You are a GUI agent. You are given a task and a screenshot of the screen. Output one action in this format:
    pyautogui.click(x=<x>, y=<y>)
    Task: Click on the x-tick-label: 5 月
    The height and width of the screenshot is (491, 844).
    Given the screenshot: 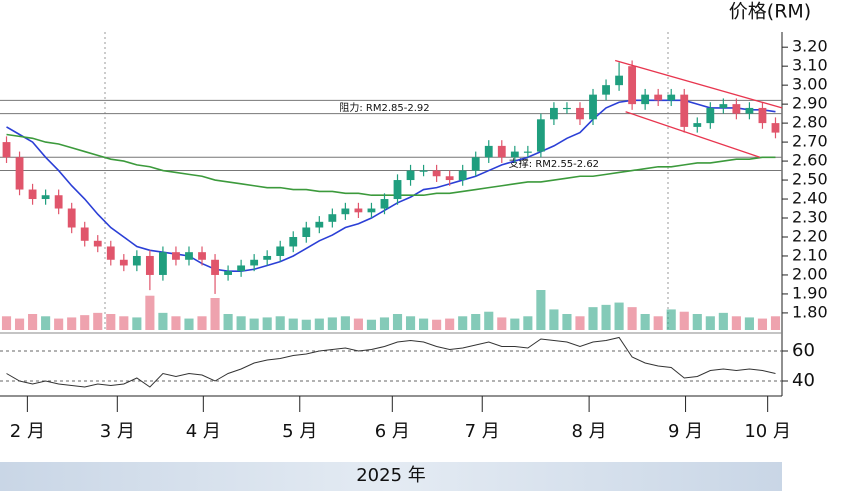 What is the action you would take?
    pyautogui.click(x=299, y=431)
    